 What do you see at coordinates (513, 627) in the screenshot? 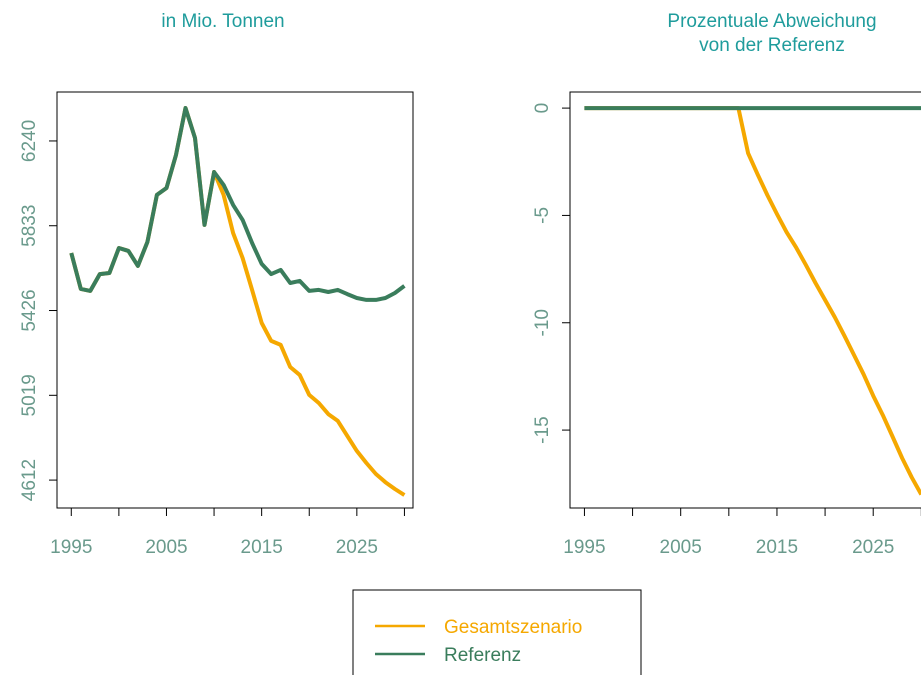
I see `legend-label: Gesamtszenario` at bounding box center [513, 627].